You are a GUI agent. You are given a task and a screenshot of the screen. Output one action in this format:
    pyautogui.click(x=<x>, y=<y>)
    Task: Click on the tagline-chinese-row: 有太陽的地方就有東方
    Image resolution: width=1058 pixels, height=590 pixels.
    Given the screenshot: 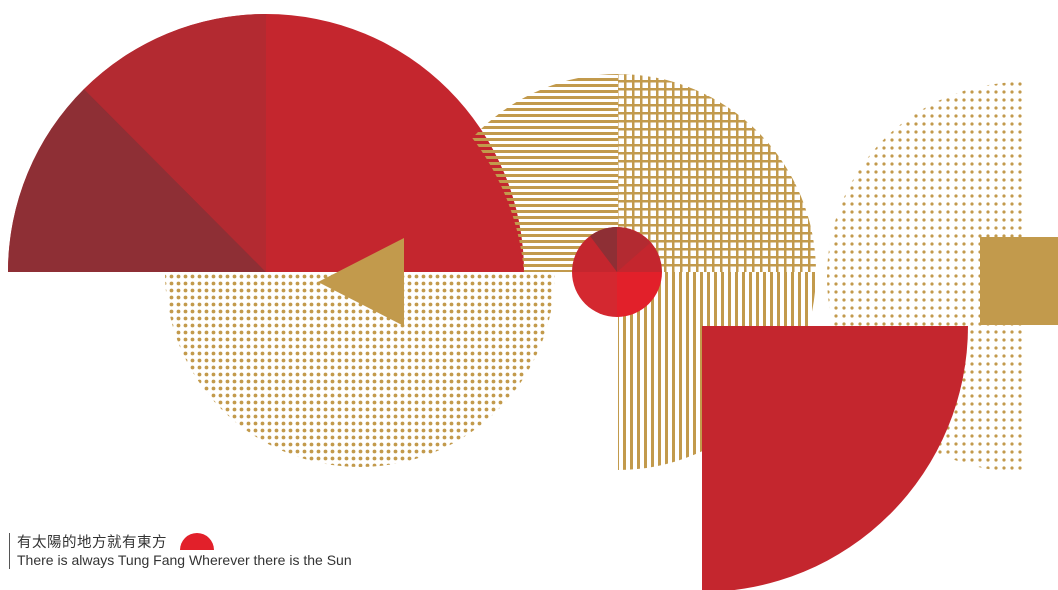 What is the action you would take?
    pyautogui.click(x=184, y=542)
    